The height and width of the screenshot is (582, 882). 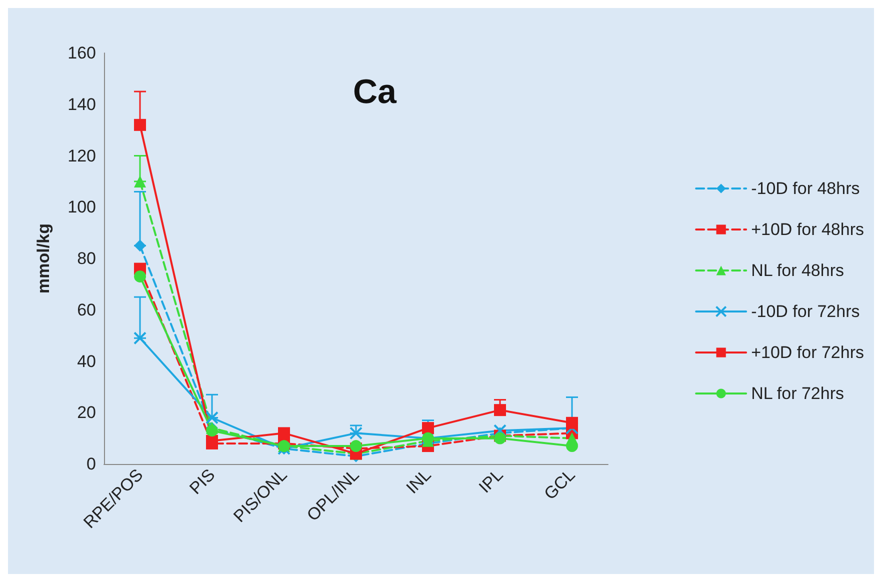 I want to click on x-tick-label: PIS, so click(x=202, y=481).